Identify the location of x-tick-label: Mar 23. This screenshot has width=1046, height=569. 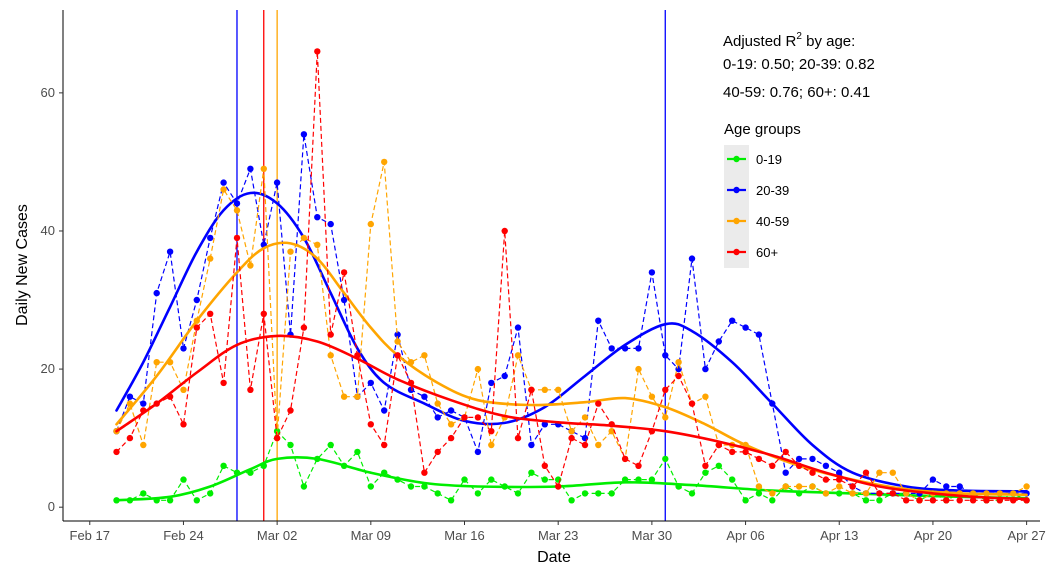
(558, 535).